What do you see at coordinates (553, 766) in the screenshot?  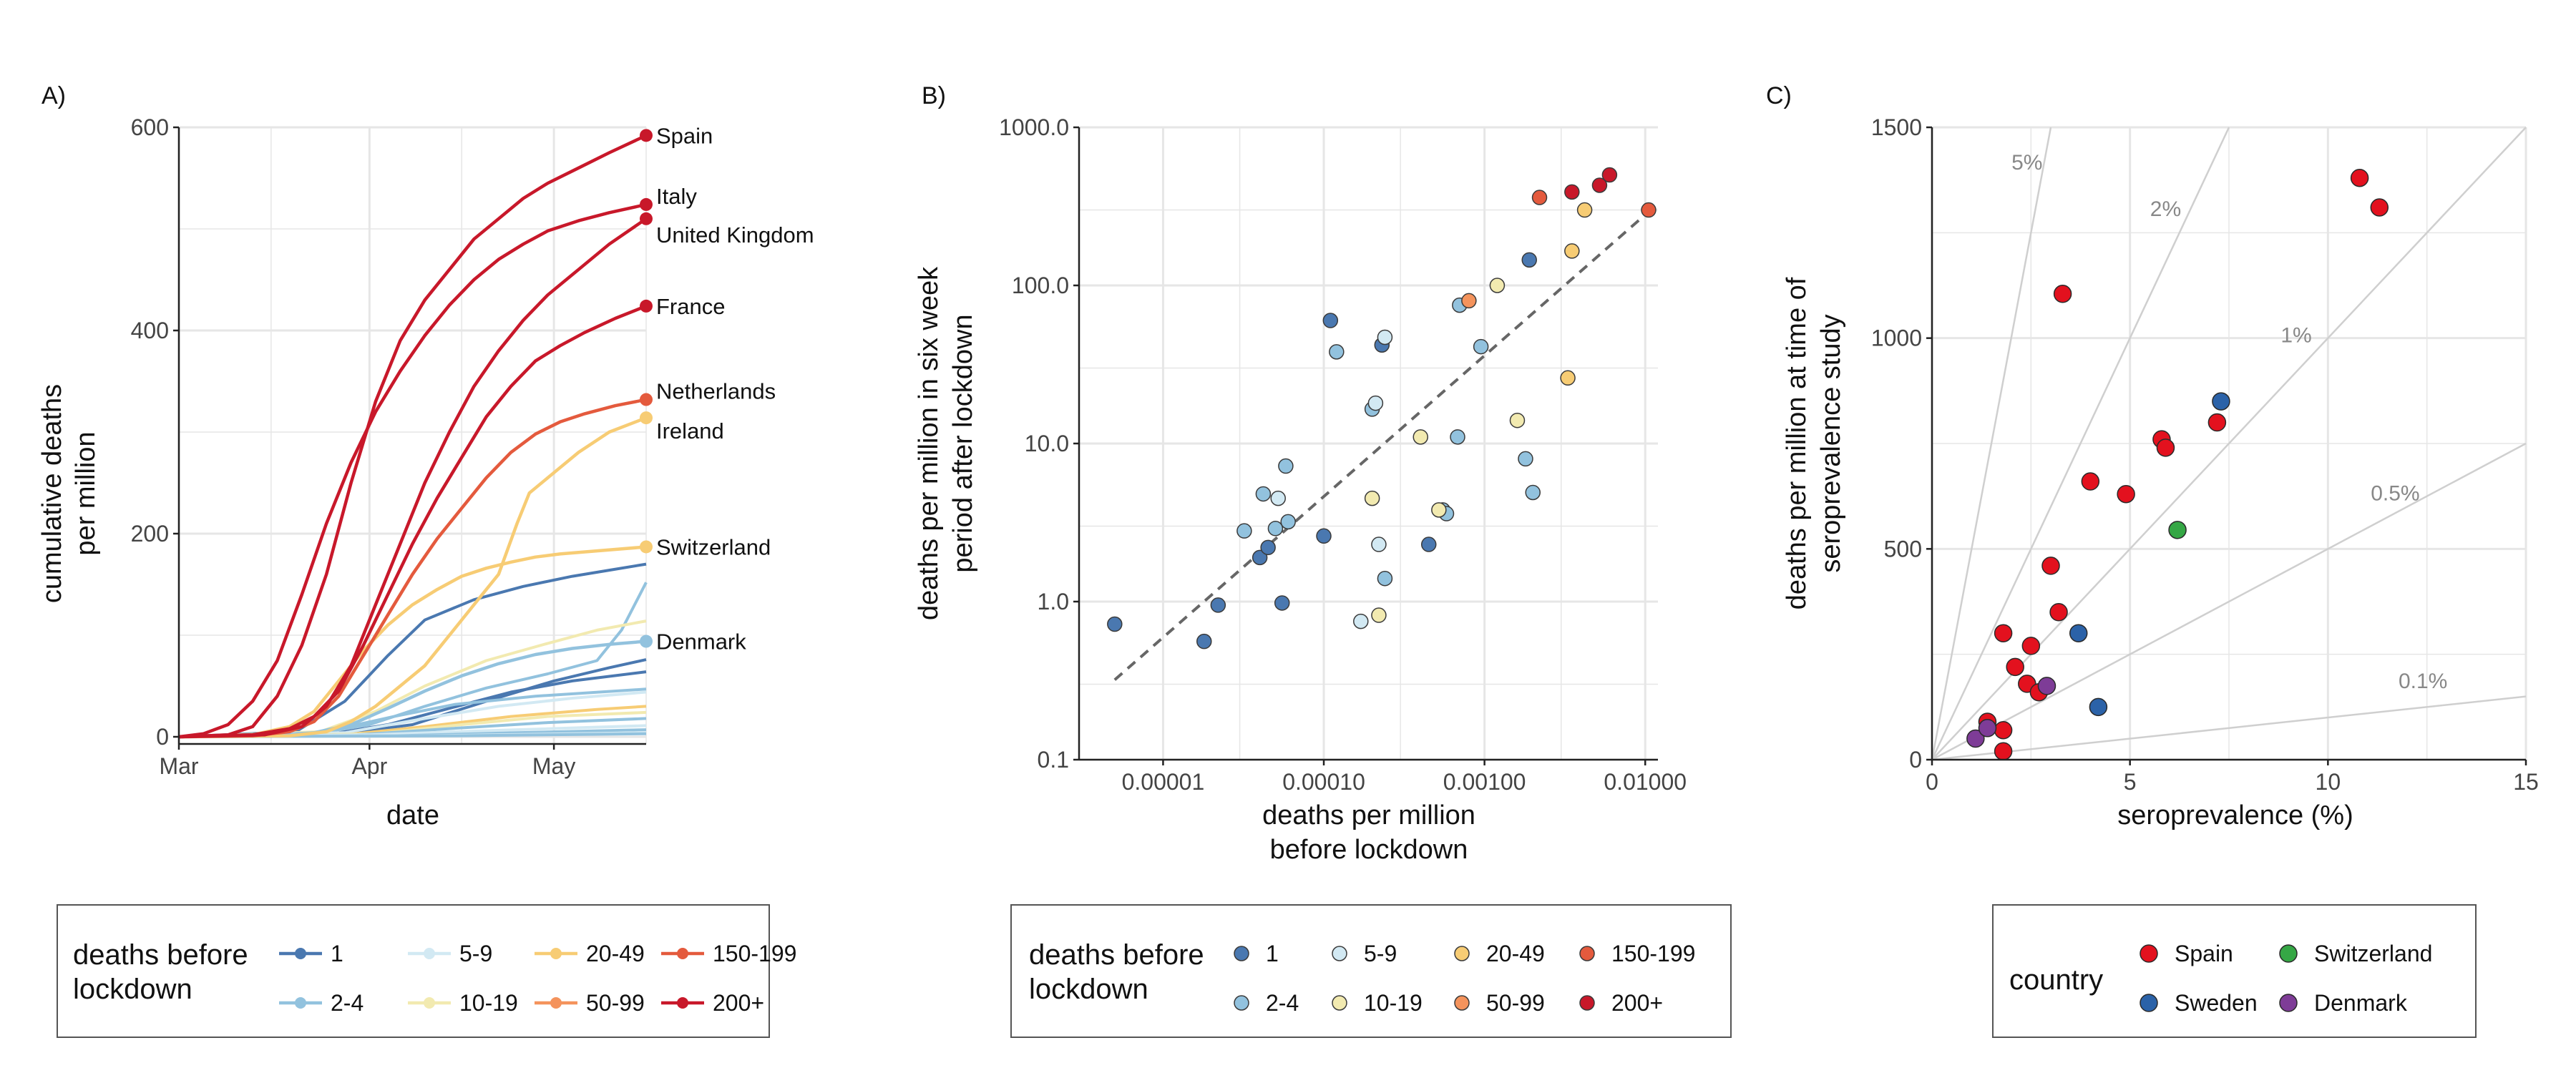 I see `panel-a-x-tick-label: May` at bounding box center [553, 766].